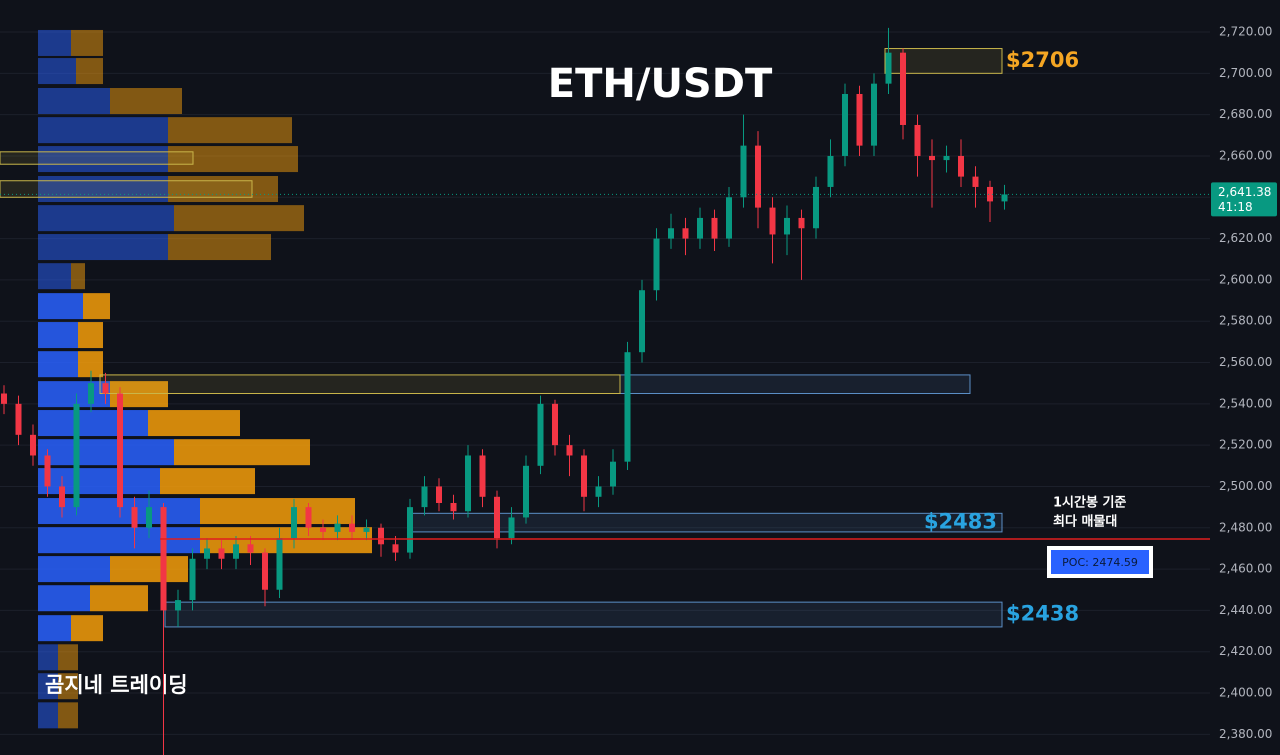 The width and height of the screenshot is (1280, 755). Describe the element at coordinates (1245, 693) in the screenshot. I see `y-tick-label: 2,400.00` at that location.